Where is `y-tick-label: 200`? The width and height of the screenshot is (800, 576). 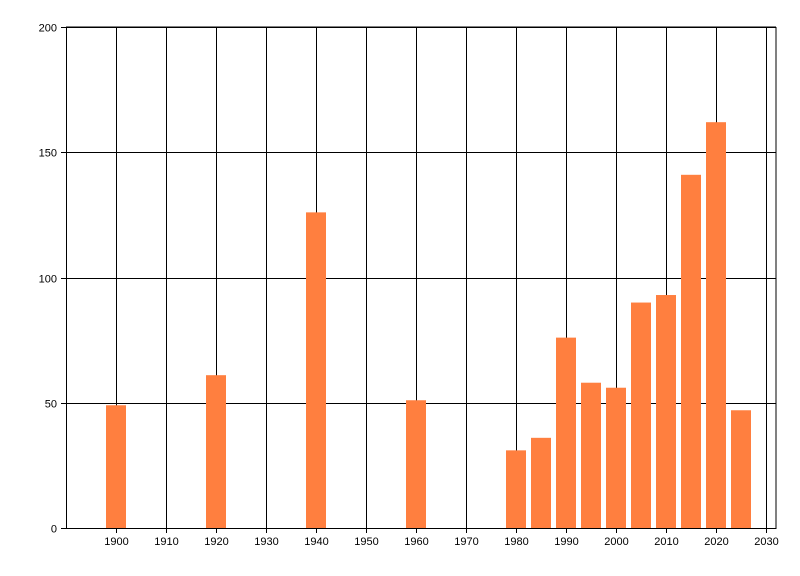
y-tick-label: 200 is located at coordinates (48, 29).